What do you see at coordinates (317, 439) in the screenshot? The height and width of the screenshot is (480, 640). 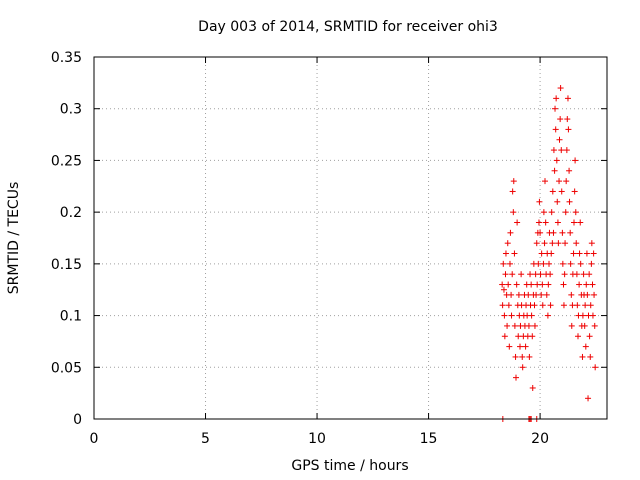 I see `x-tick-label: 10` at bounding box center [317, 439].